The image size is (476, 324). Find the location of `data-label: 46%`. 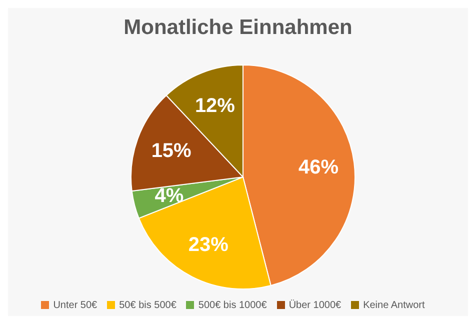

data-label: 46% is located at coordinates (318, 167).